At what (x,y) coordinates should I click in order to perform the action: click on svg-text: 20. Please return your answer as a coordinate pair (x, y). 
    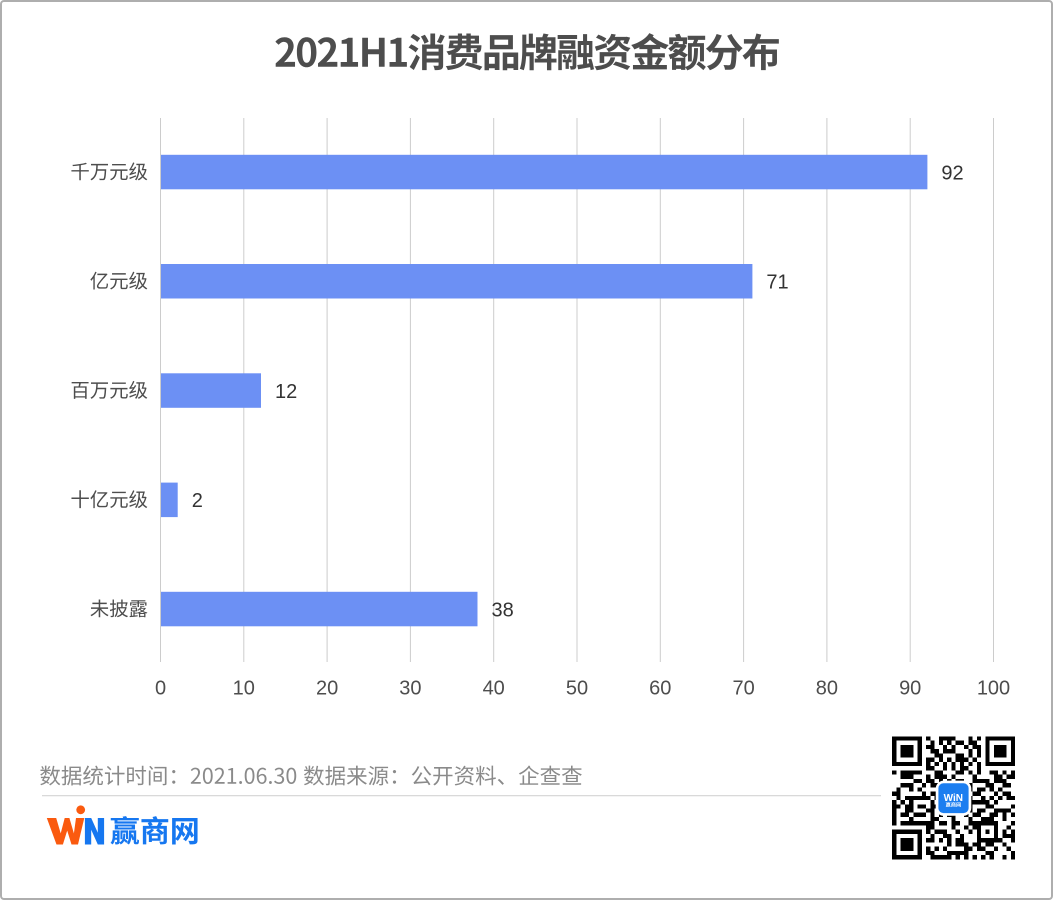
    Looking at the image, I should click on (327, 689).